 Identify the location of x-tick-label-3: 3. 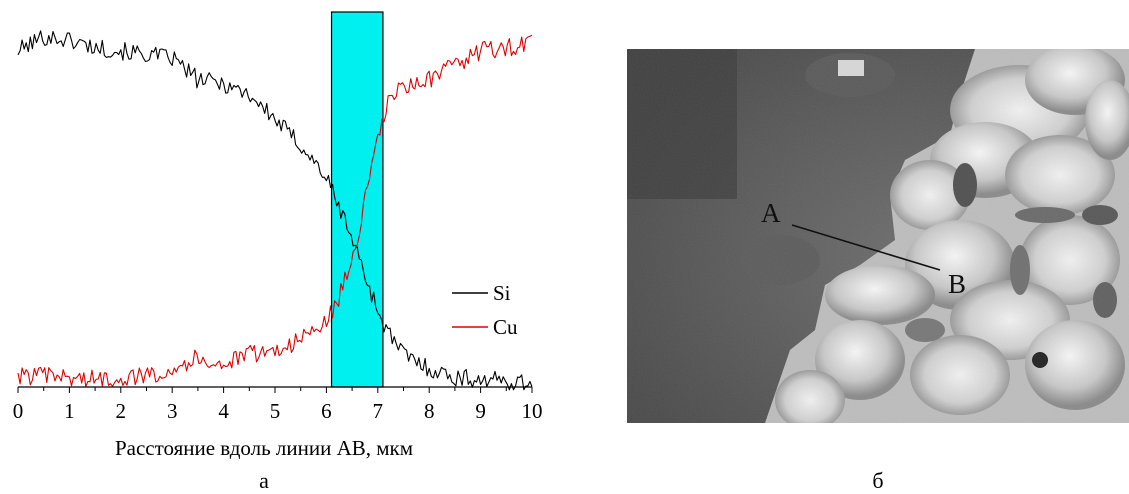
(172, 411).